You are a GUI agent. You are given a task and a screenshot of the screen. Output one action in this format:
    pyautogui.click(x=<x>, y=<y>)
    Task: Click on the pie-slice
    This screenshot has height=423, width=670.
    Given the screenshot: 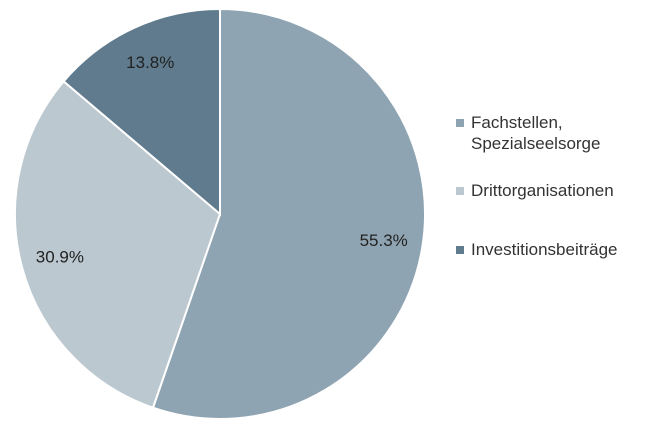 What is the action you would take?
    pyautogui.click(x=141, y=112)
    